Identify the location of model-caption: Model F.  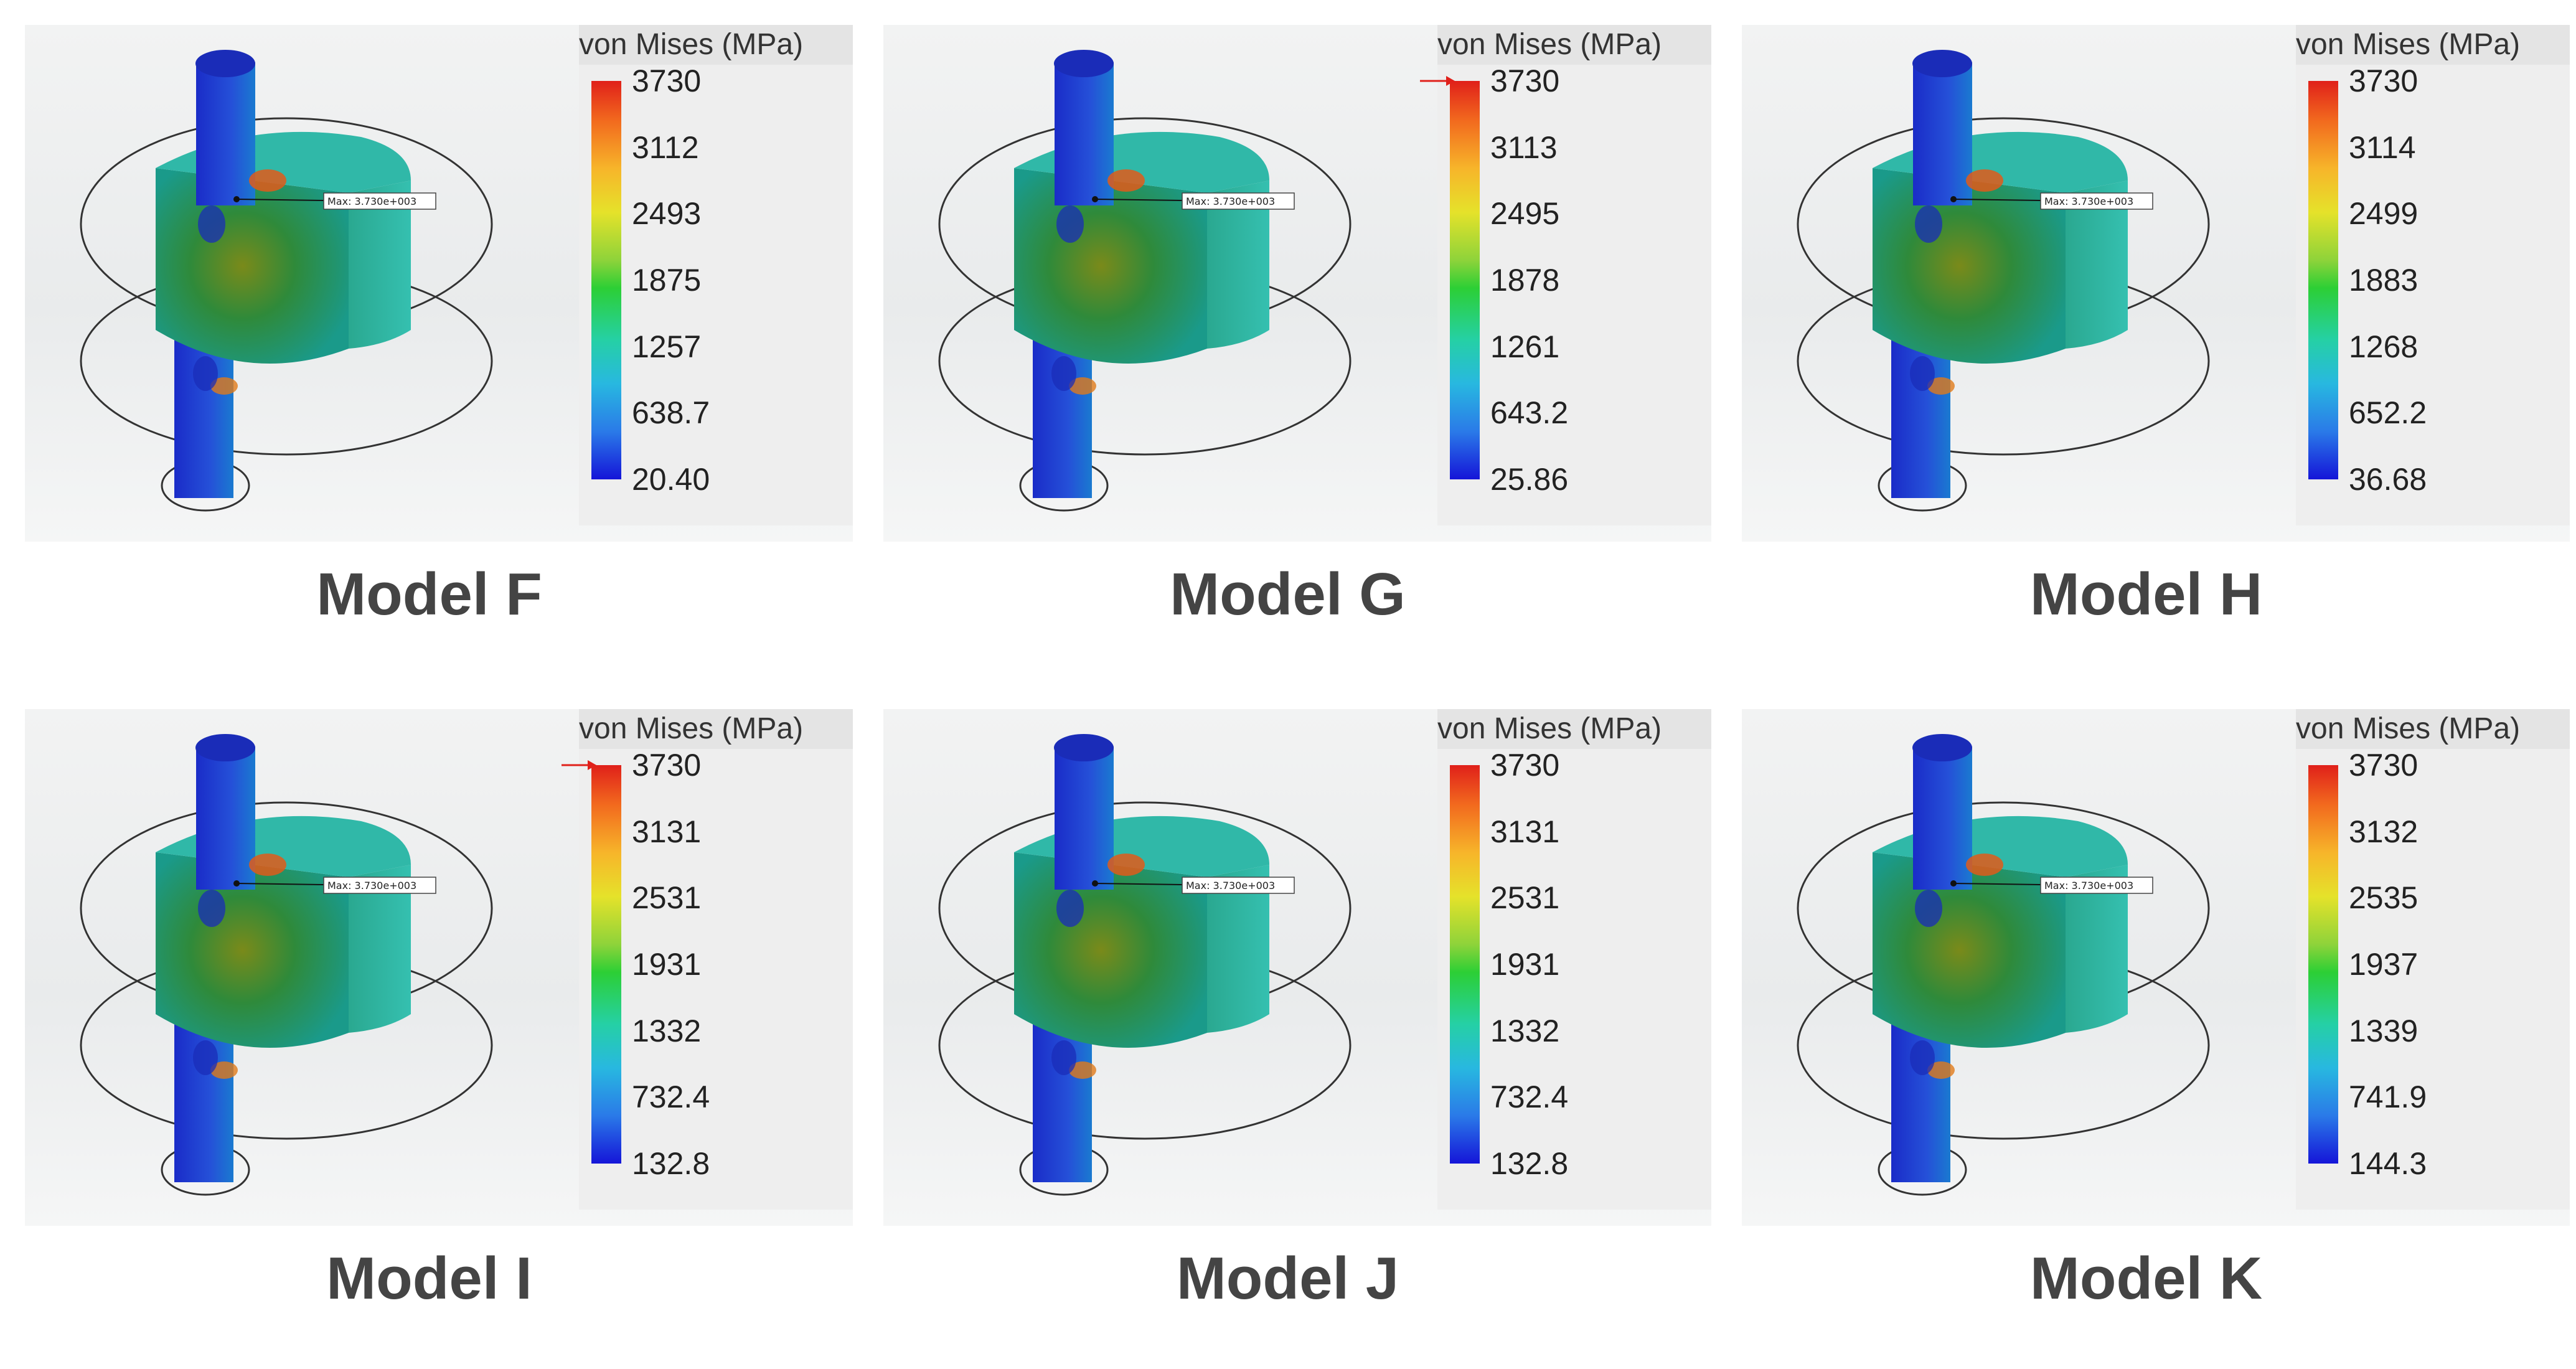
(429, 594).